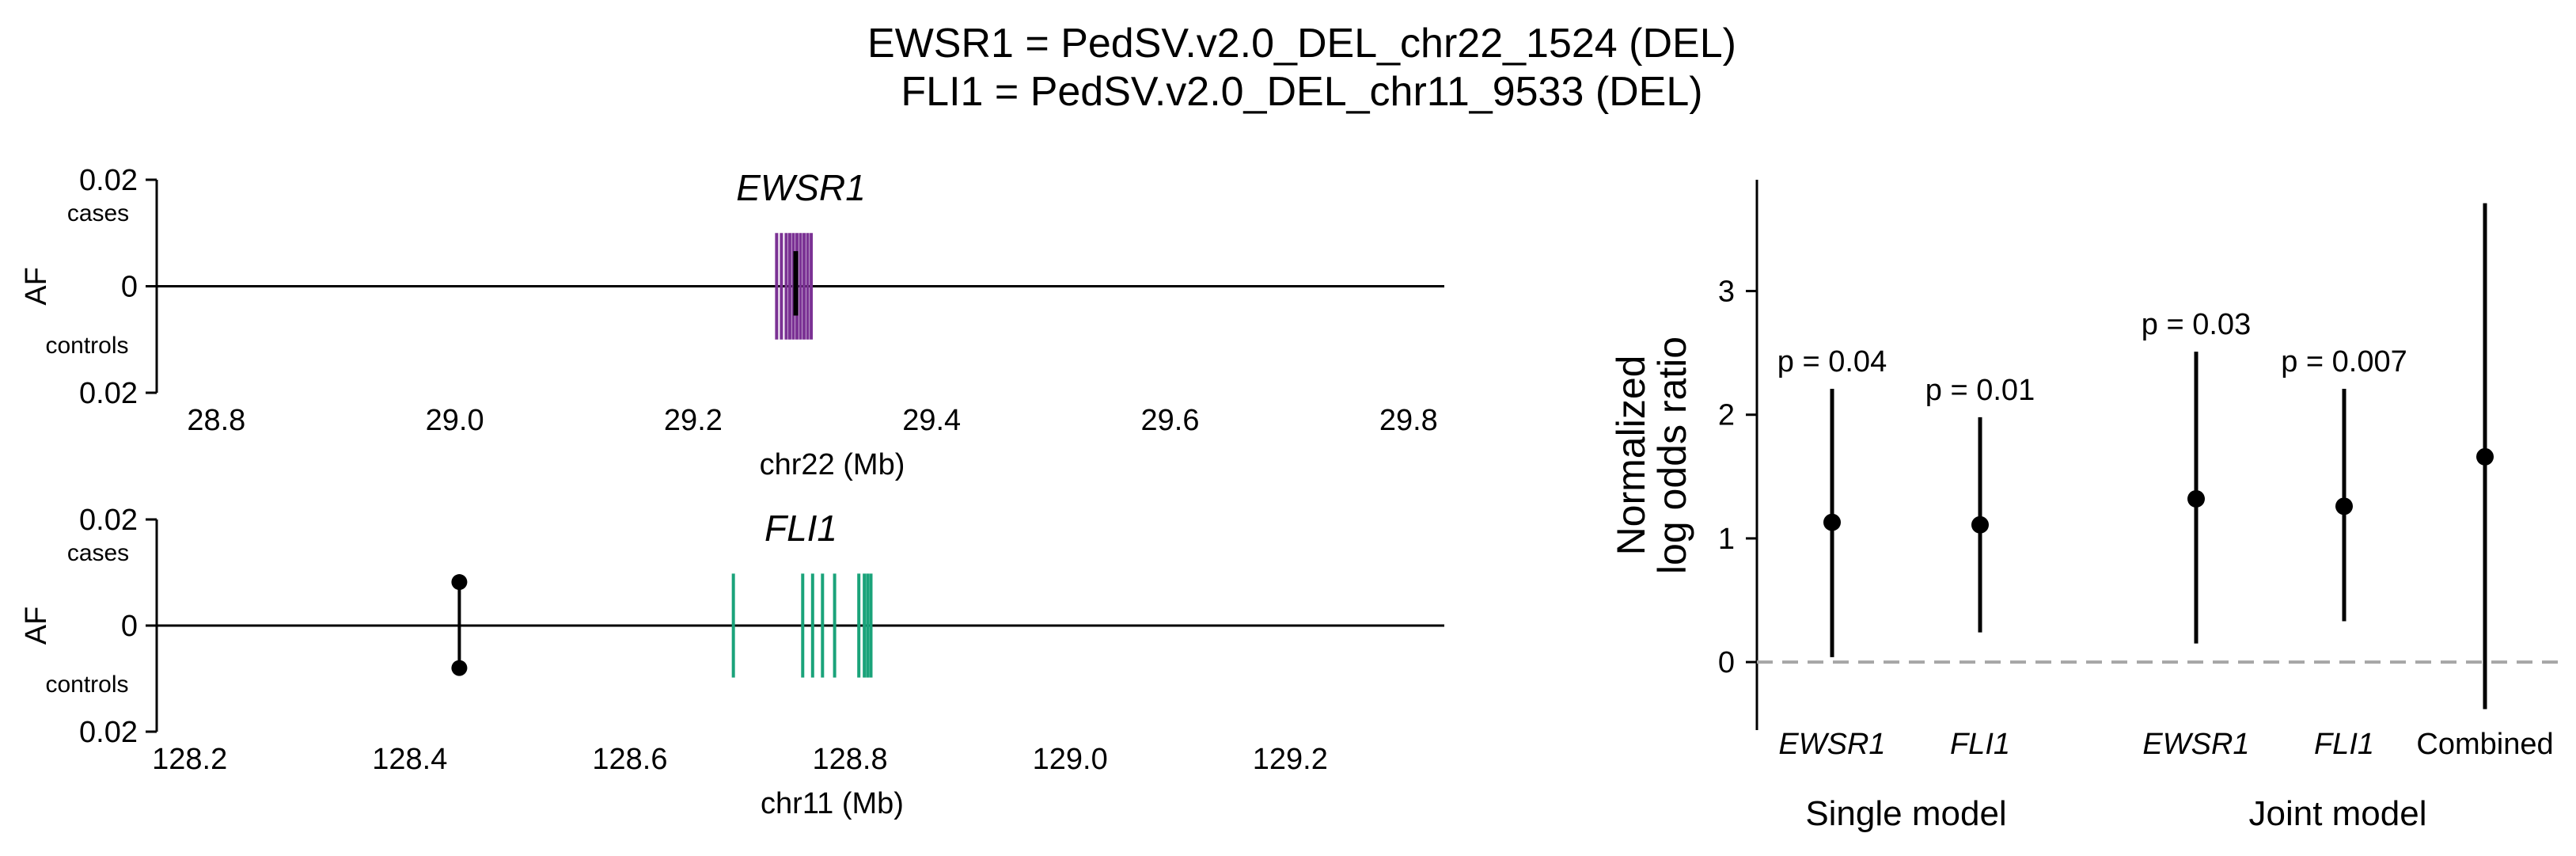  Describe the element at coordinates (216, 420) in the screenshot. I see `x-tick-label: 28.8` at that location.